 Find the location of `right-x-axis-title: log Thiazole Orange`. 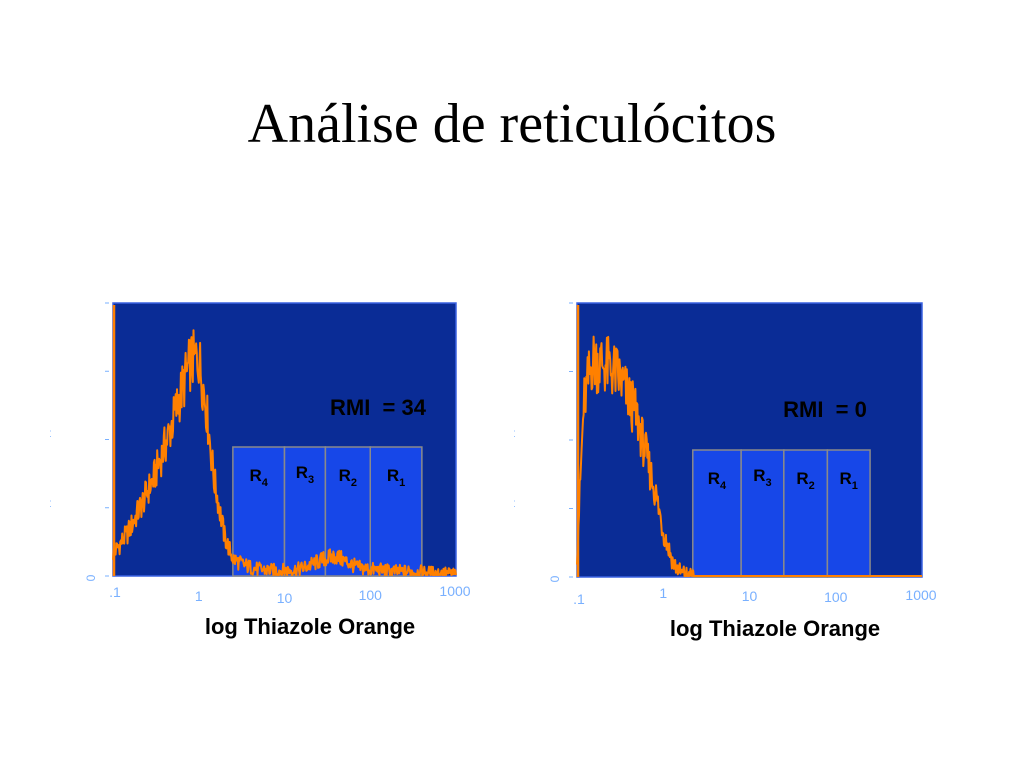

right-x-axis-title: log Thiazole Orange is located at coordinates (775, 628).